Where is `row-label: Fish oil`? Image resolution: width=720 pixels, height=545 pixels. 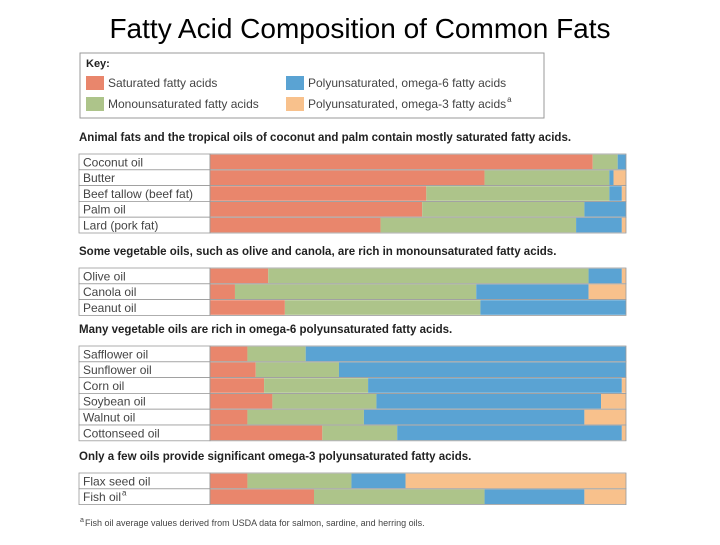 row-label: Fish oil is located at coordinates (102, 497).